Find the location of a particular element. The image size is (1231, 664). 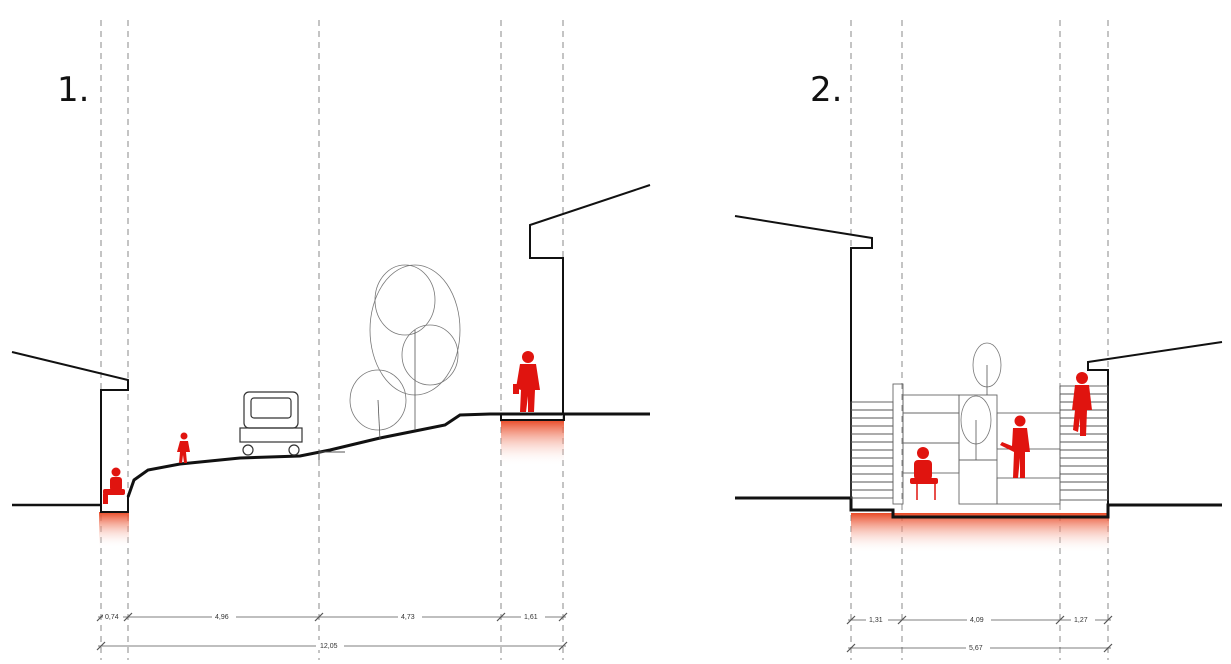

dim-2-2: 1,27 is located at coordinates (1081, 620).